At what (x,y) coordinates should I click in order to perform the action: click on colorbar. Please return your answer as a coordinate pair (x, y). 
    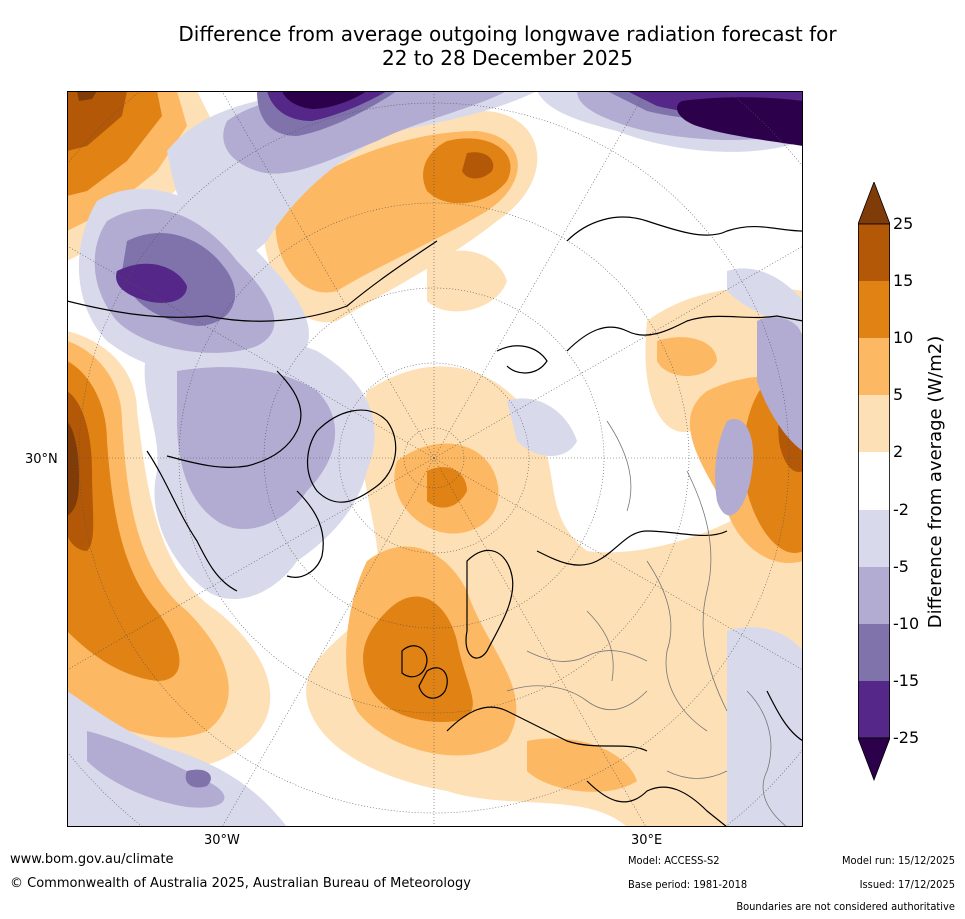
    Looking at the image, I should click on (874, 481).